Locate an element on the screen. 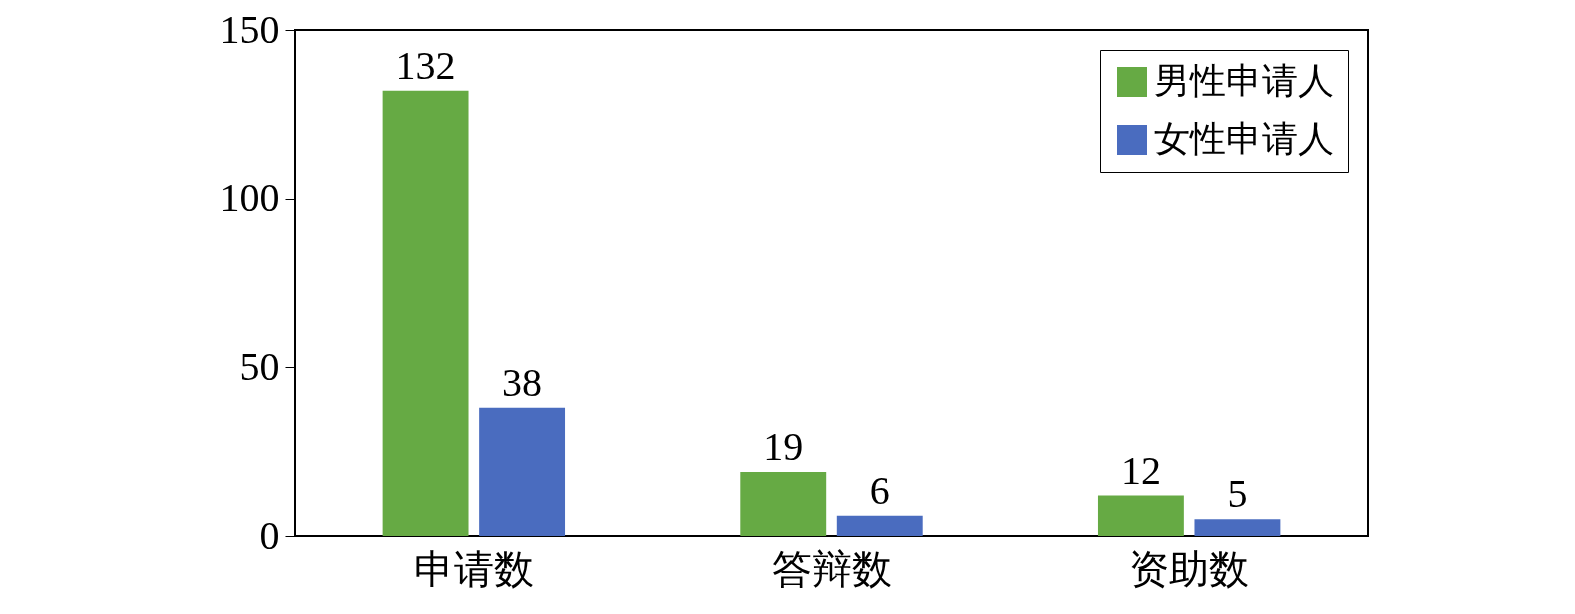  data-label: 5 is located at coordinates (1237, 494).